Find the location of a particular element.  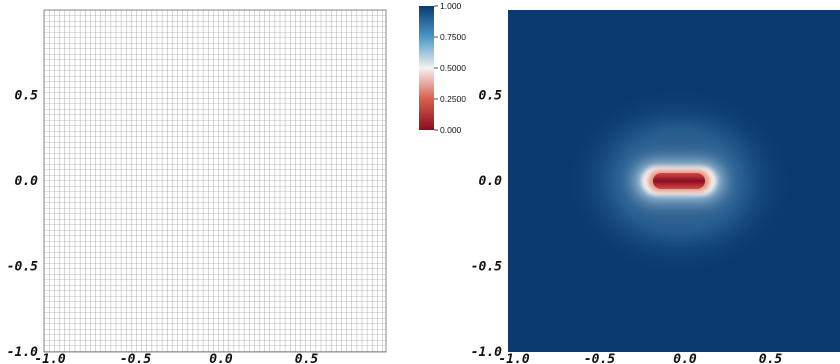

field-x-tick-label: -1.0 is located at coordinates (513, 358).